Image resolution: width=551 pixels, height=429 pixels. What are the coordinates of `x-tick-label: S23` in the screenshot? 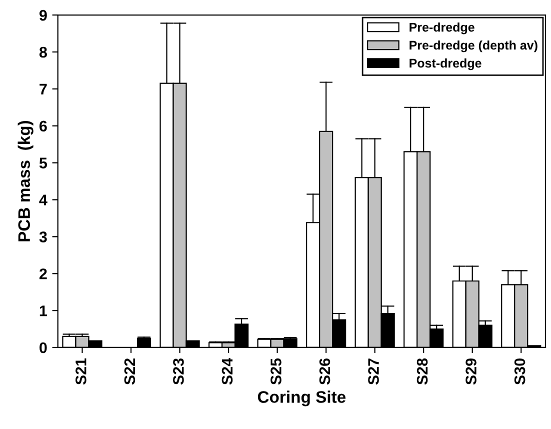 It's located at (178, 371).